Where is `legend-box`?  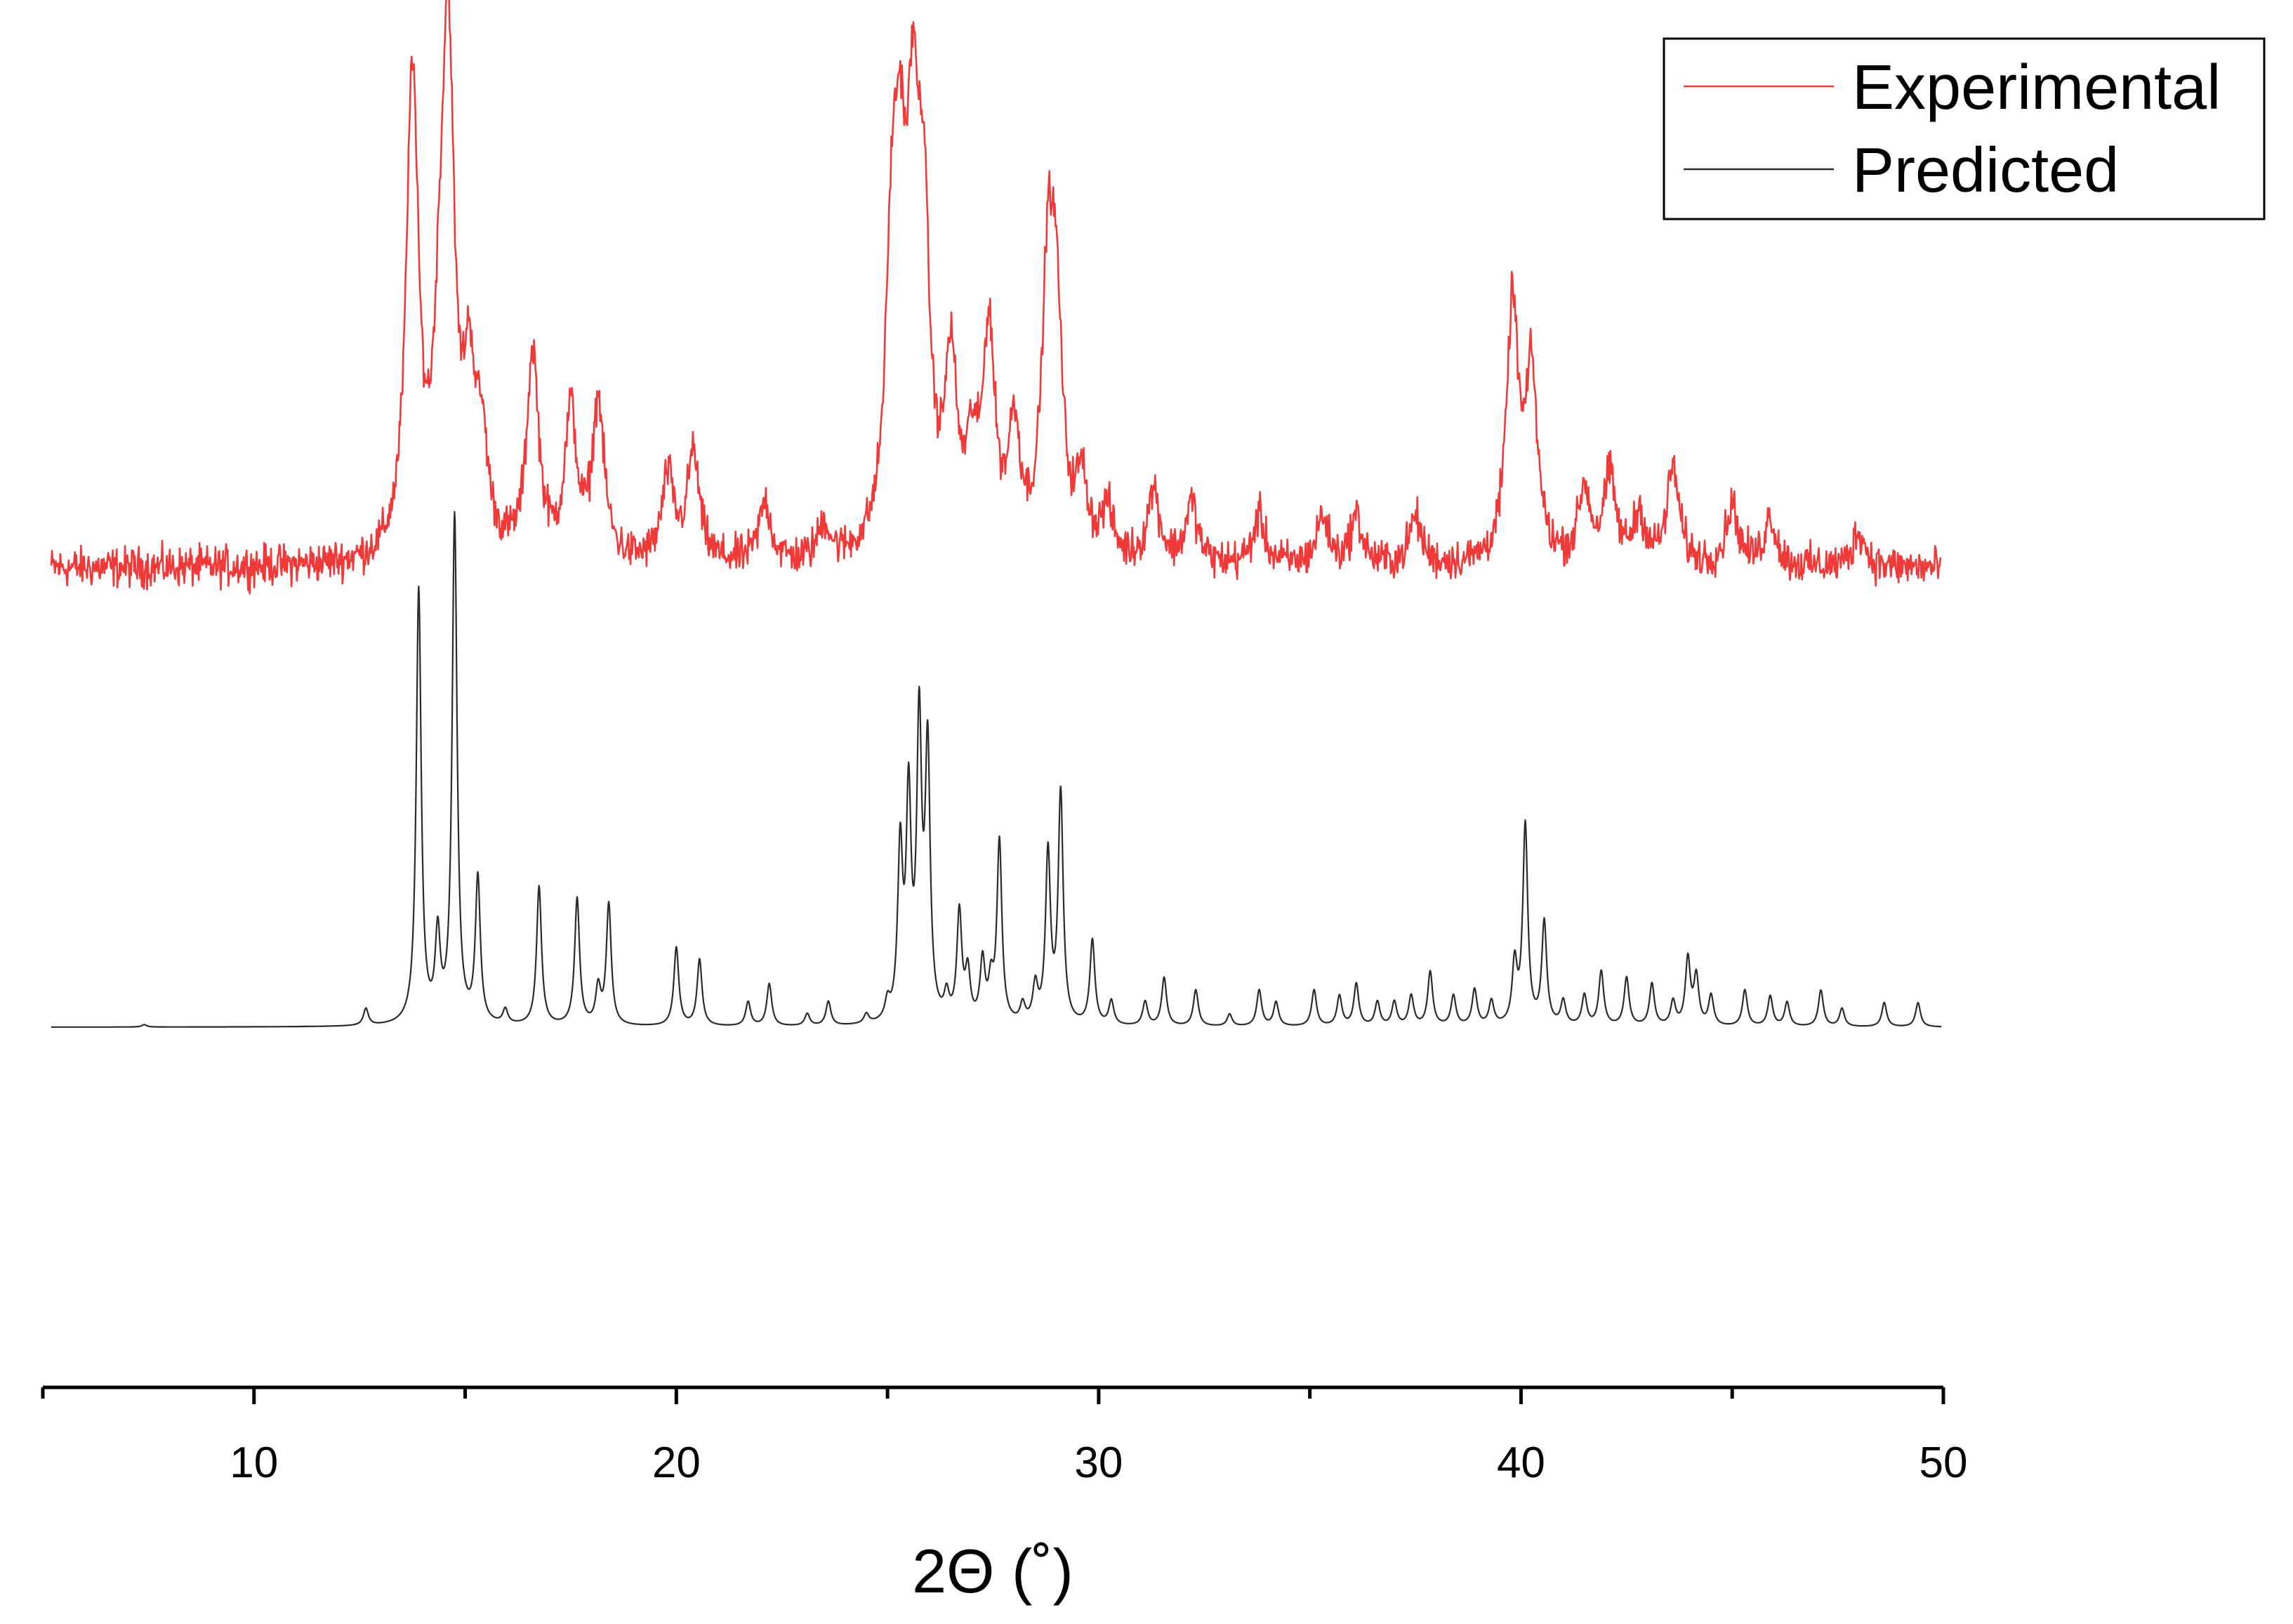
legend-box is located at coordinates (1964, 128).